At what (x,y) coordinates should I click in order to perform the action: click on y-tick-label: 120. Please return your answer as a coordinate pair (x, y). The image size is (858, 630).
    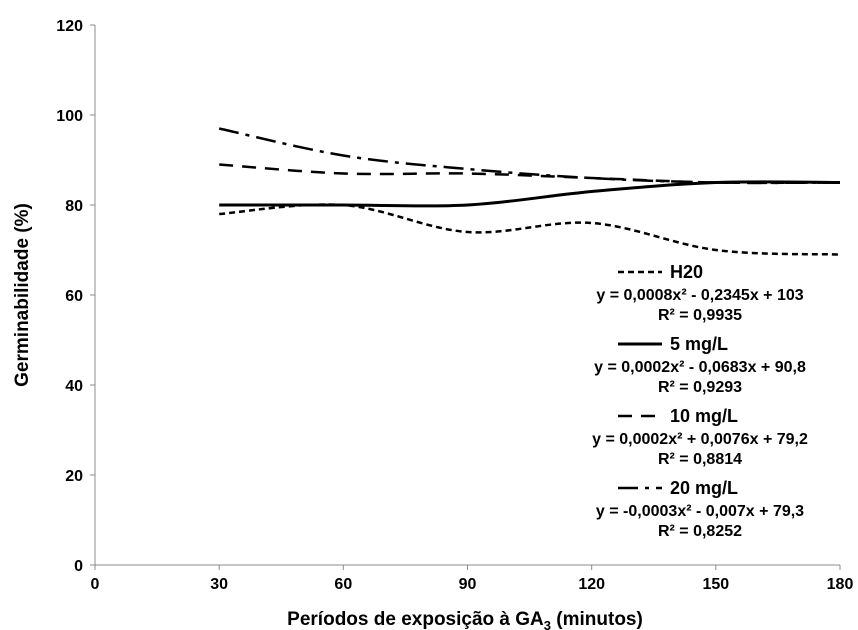
    Looking at the image, I should click on (69, 26).